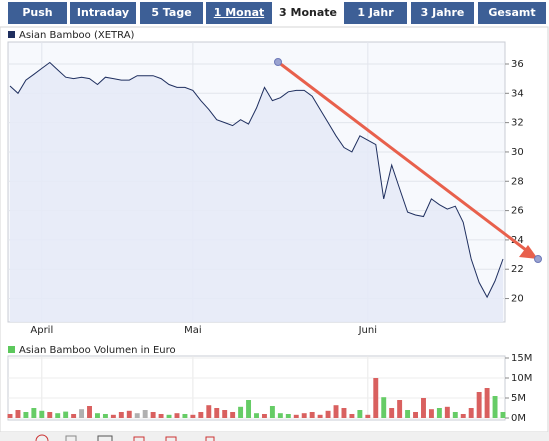  Describe the element at coordinates (274, 436) in the screenshot. I see `toolbar` at that location.